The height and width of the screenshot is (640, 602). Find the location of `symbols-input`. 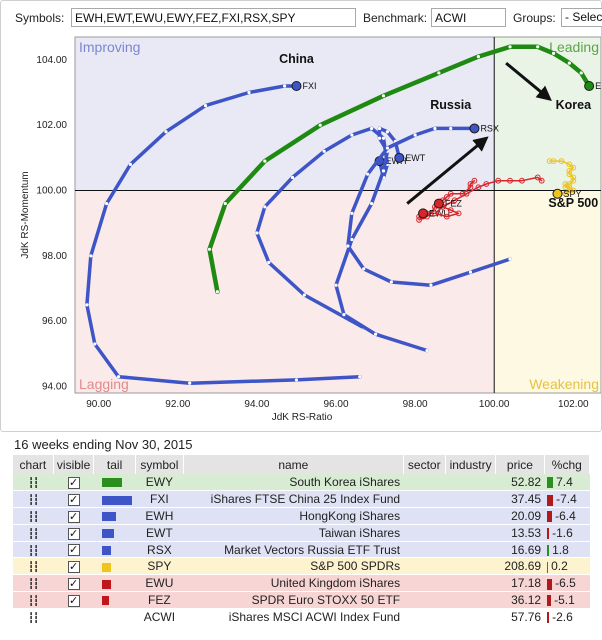

symbols-input is located at coordinates (213, 17).